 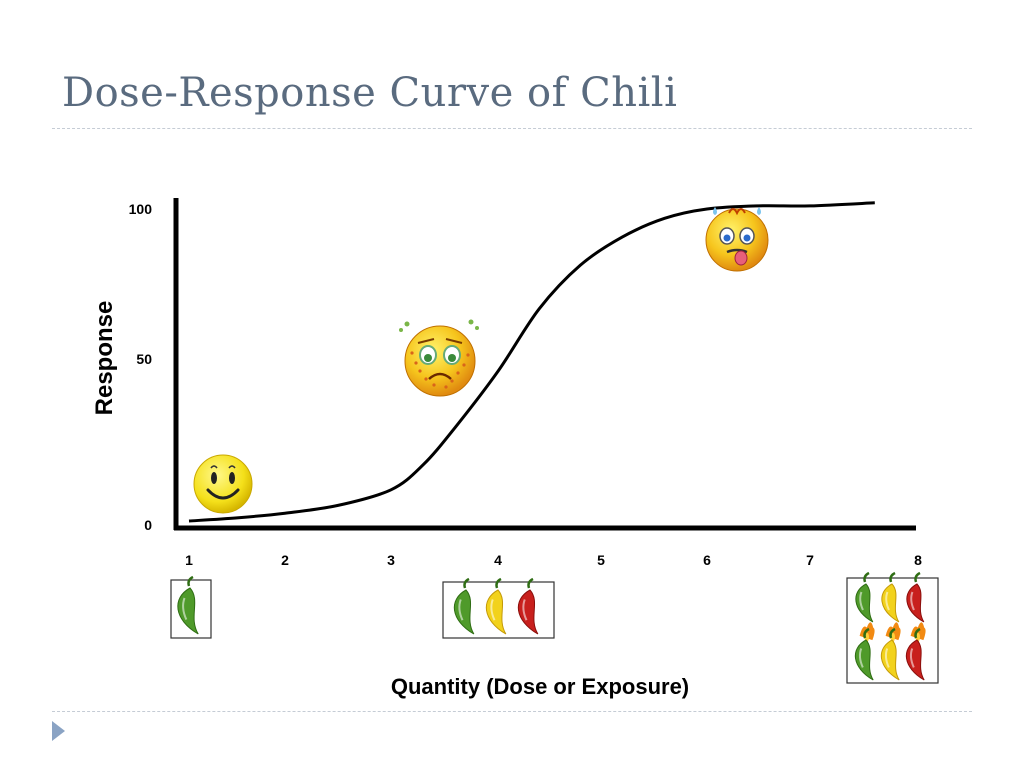 I want to click on flaming-yellow-chili-icon, so click(x=891, y=651).